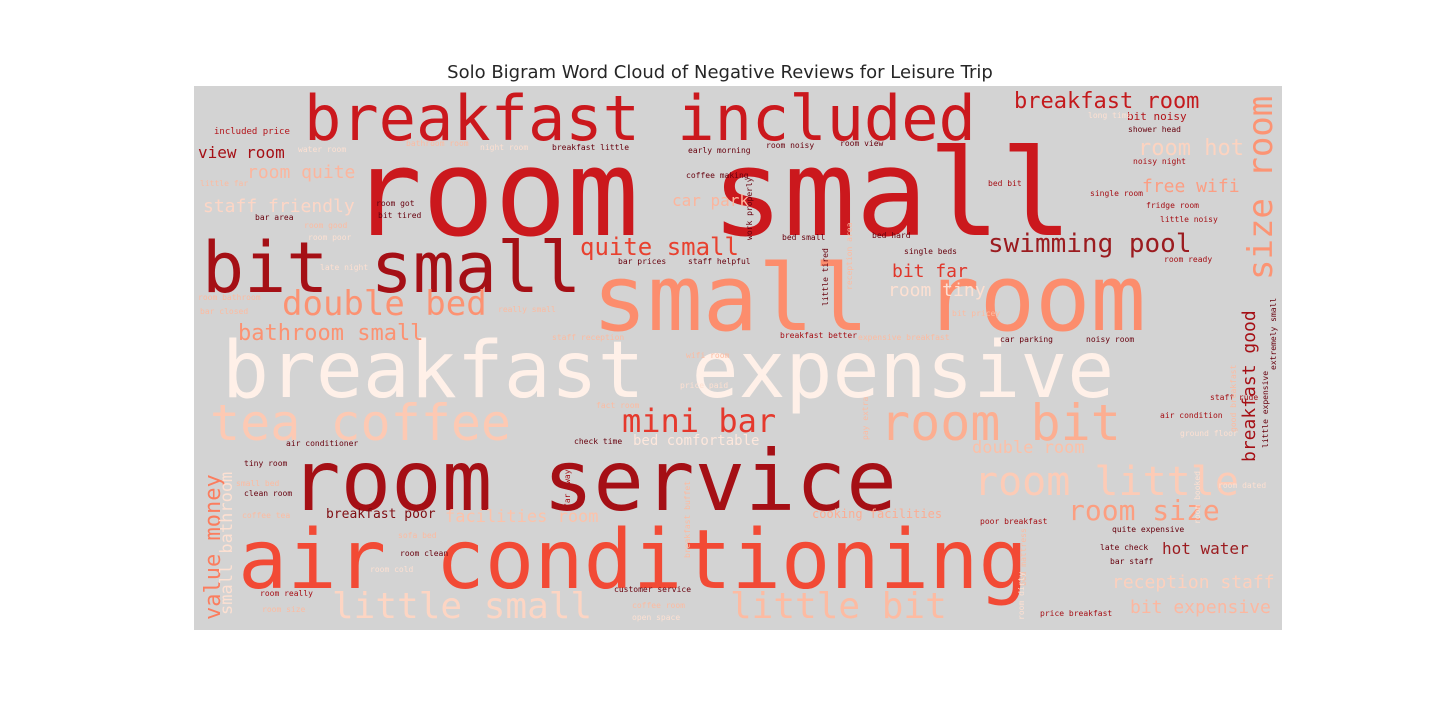 The image size is (1440, 720). I want to click on cloud-word: room little, so click(1106, 482).